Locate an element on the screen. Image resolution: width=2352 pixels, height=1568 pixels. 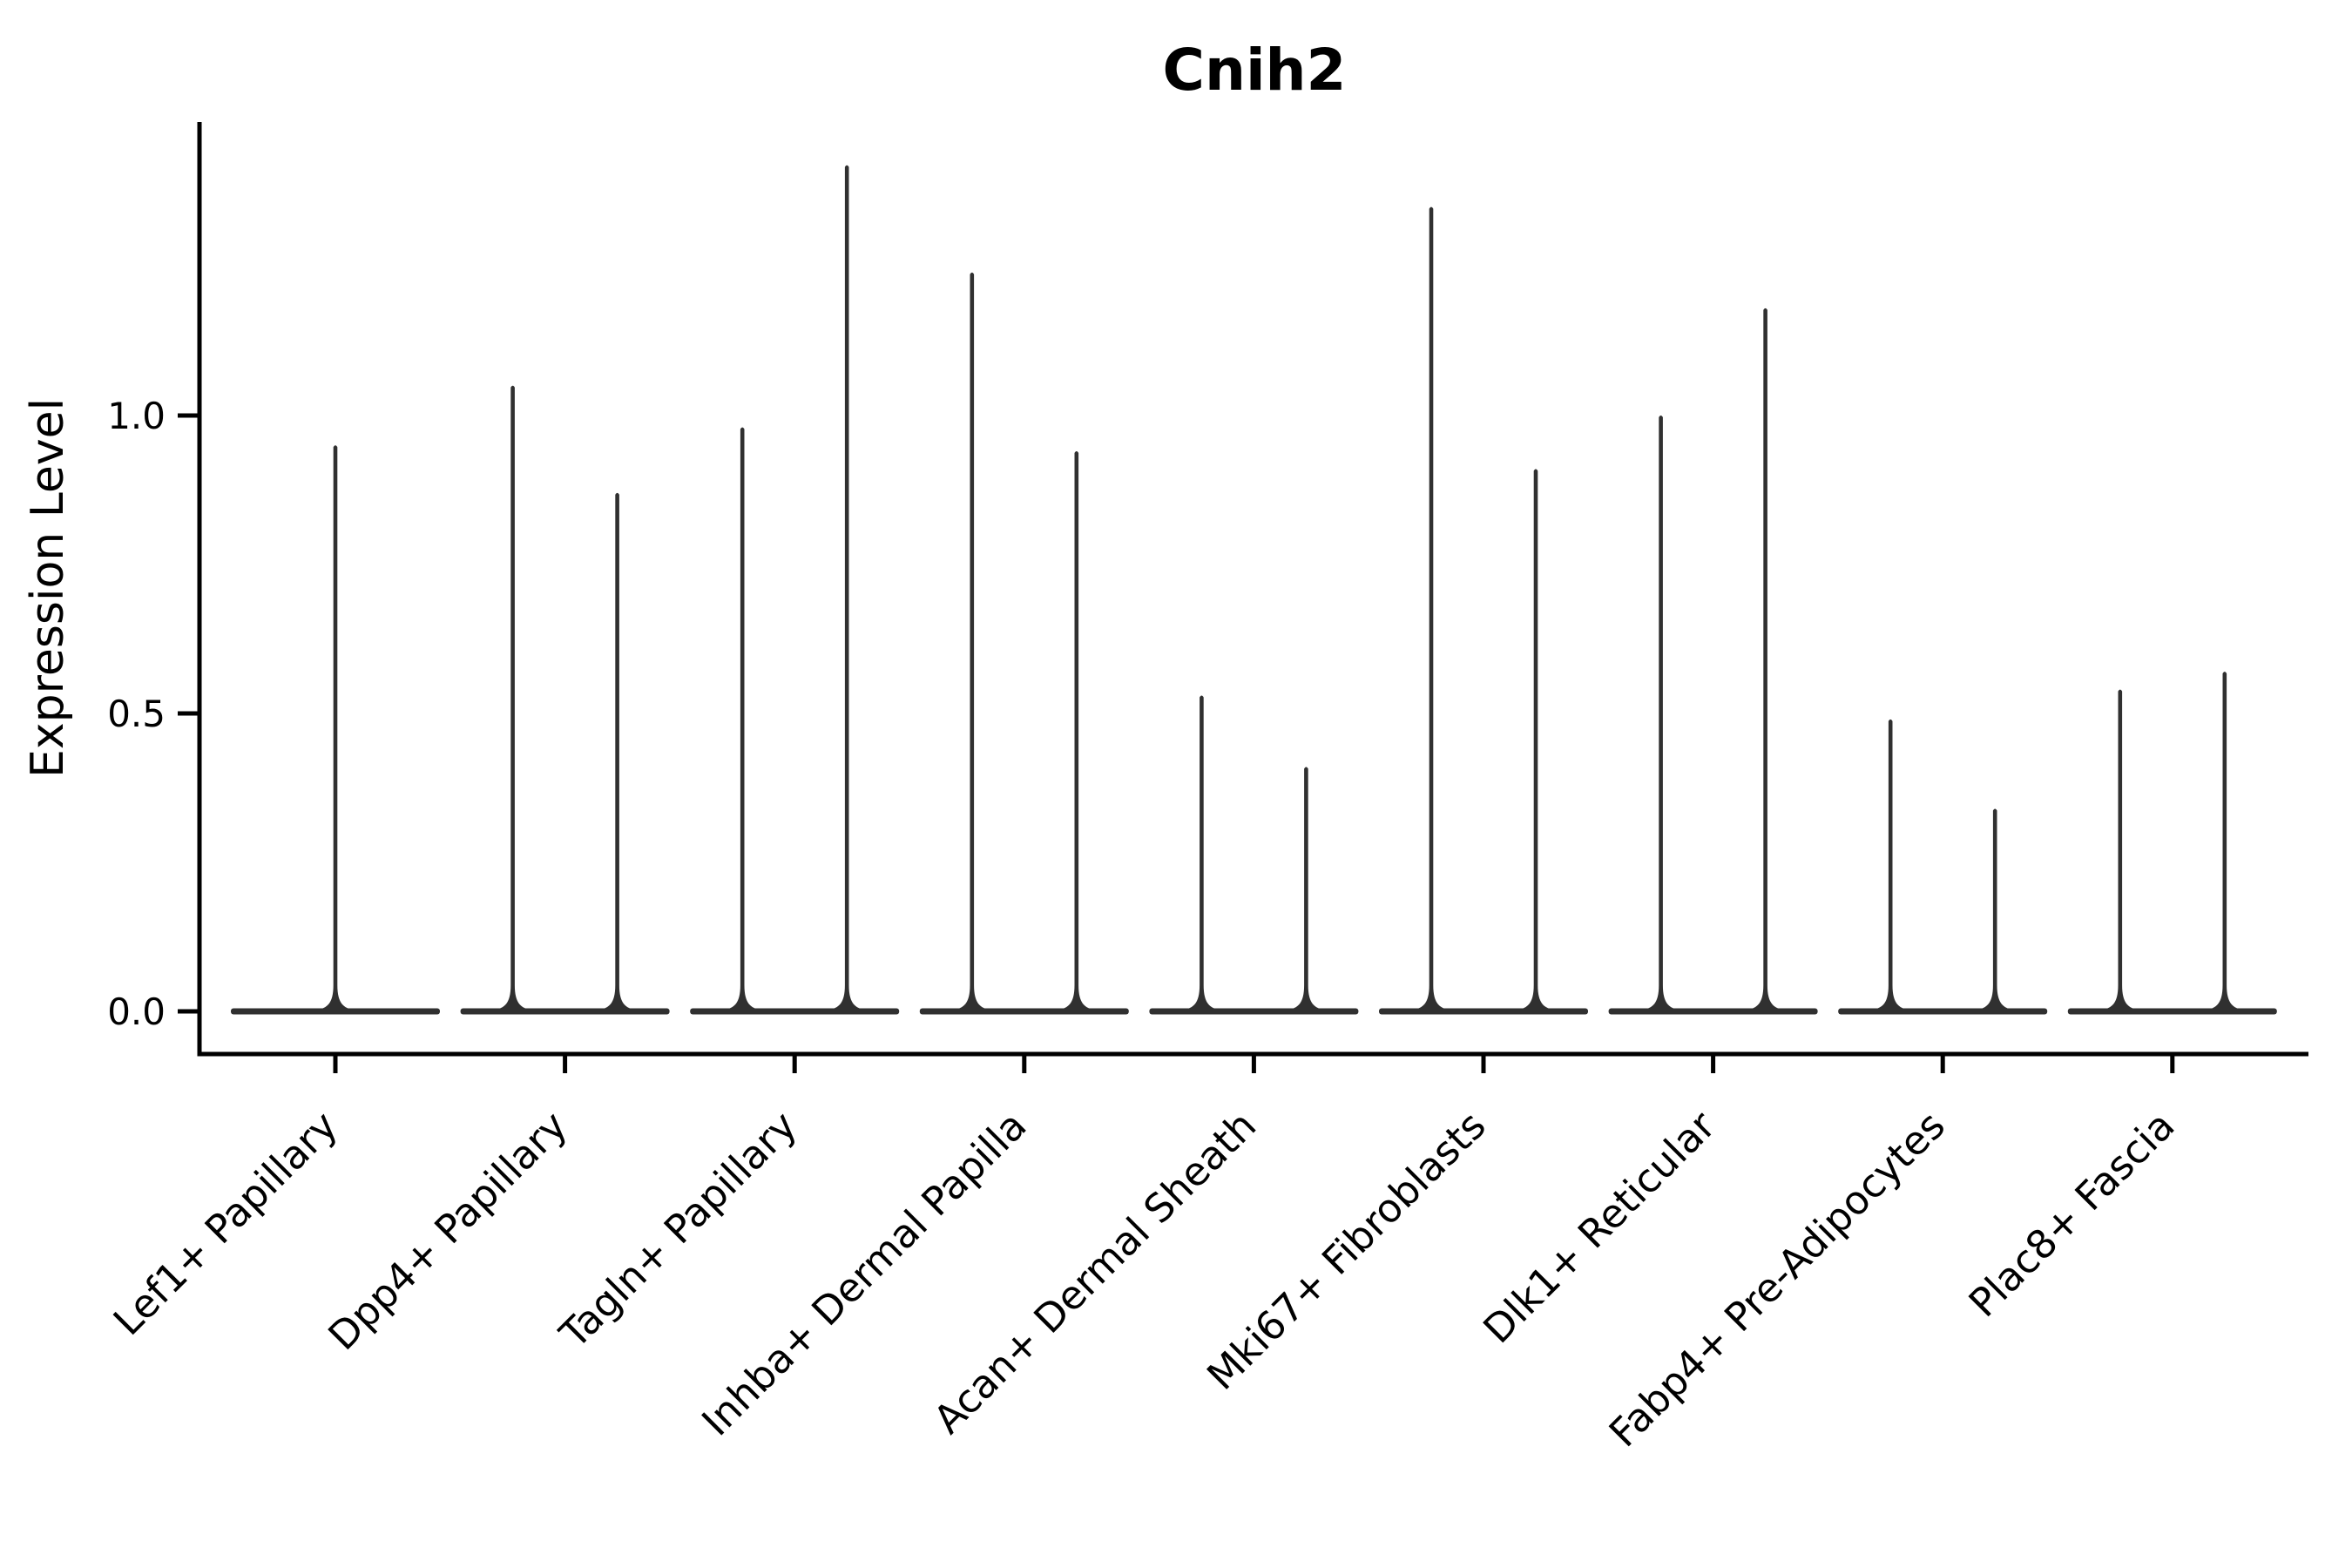
x-tick-label: Plac8+ Fascia is located at coordinates (2072, 1214).